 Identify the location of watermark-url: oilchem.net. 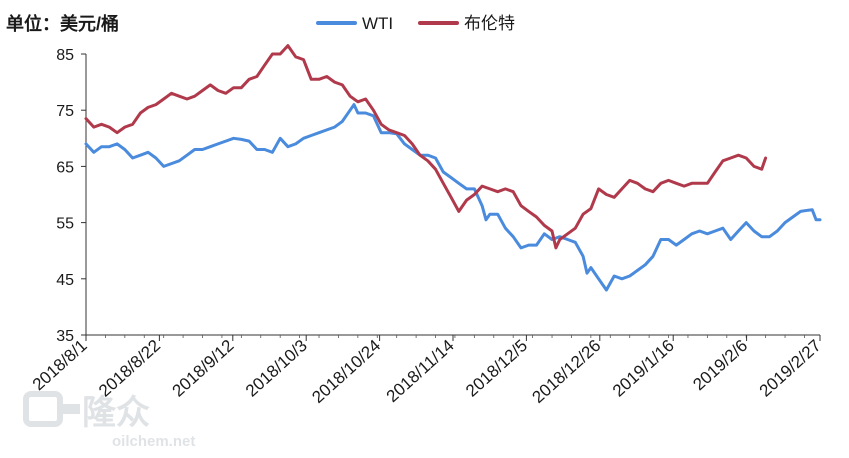
(153, 441).